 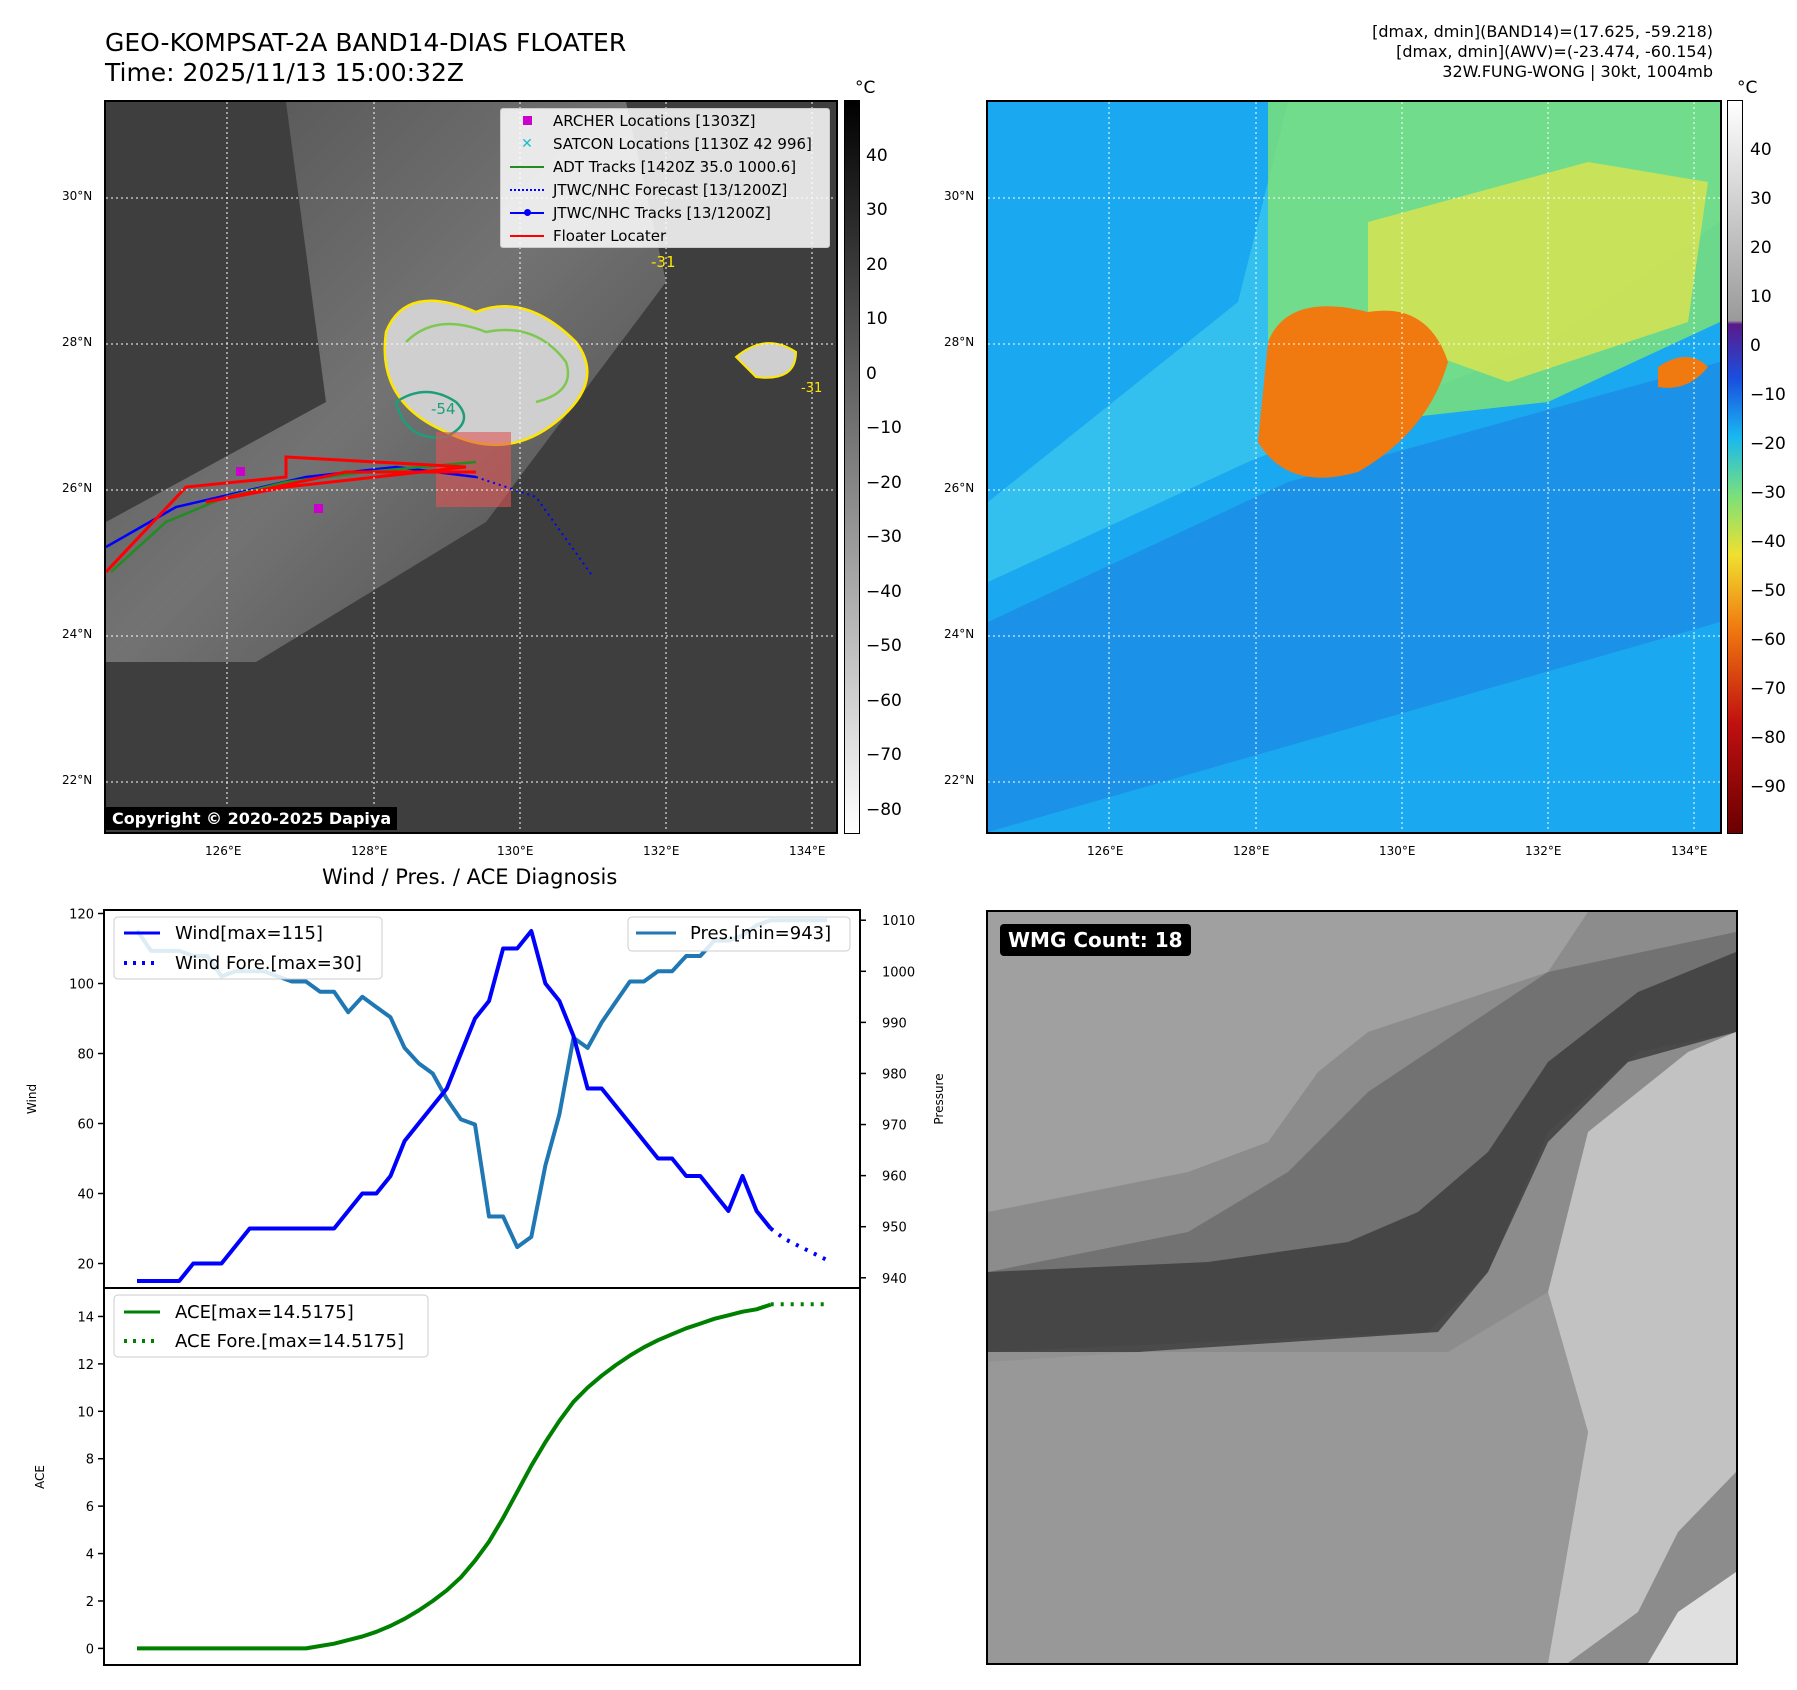 What do you see at coordinates (884, 592) in the screenshot?
I see `colorbar-tick: −40` at bounding box center [884, 592].